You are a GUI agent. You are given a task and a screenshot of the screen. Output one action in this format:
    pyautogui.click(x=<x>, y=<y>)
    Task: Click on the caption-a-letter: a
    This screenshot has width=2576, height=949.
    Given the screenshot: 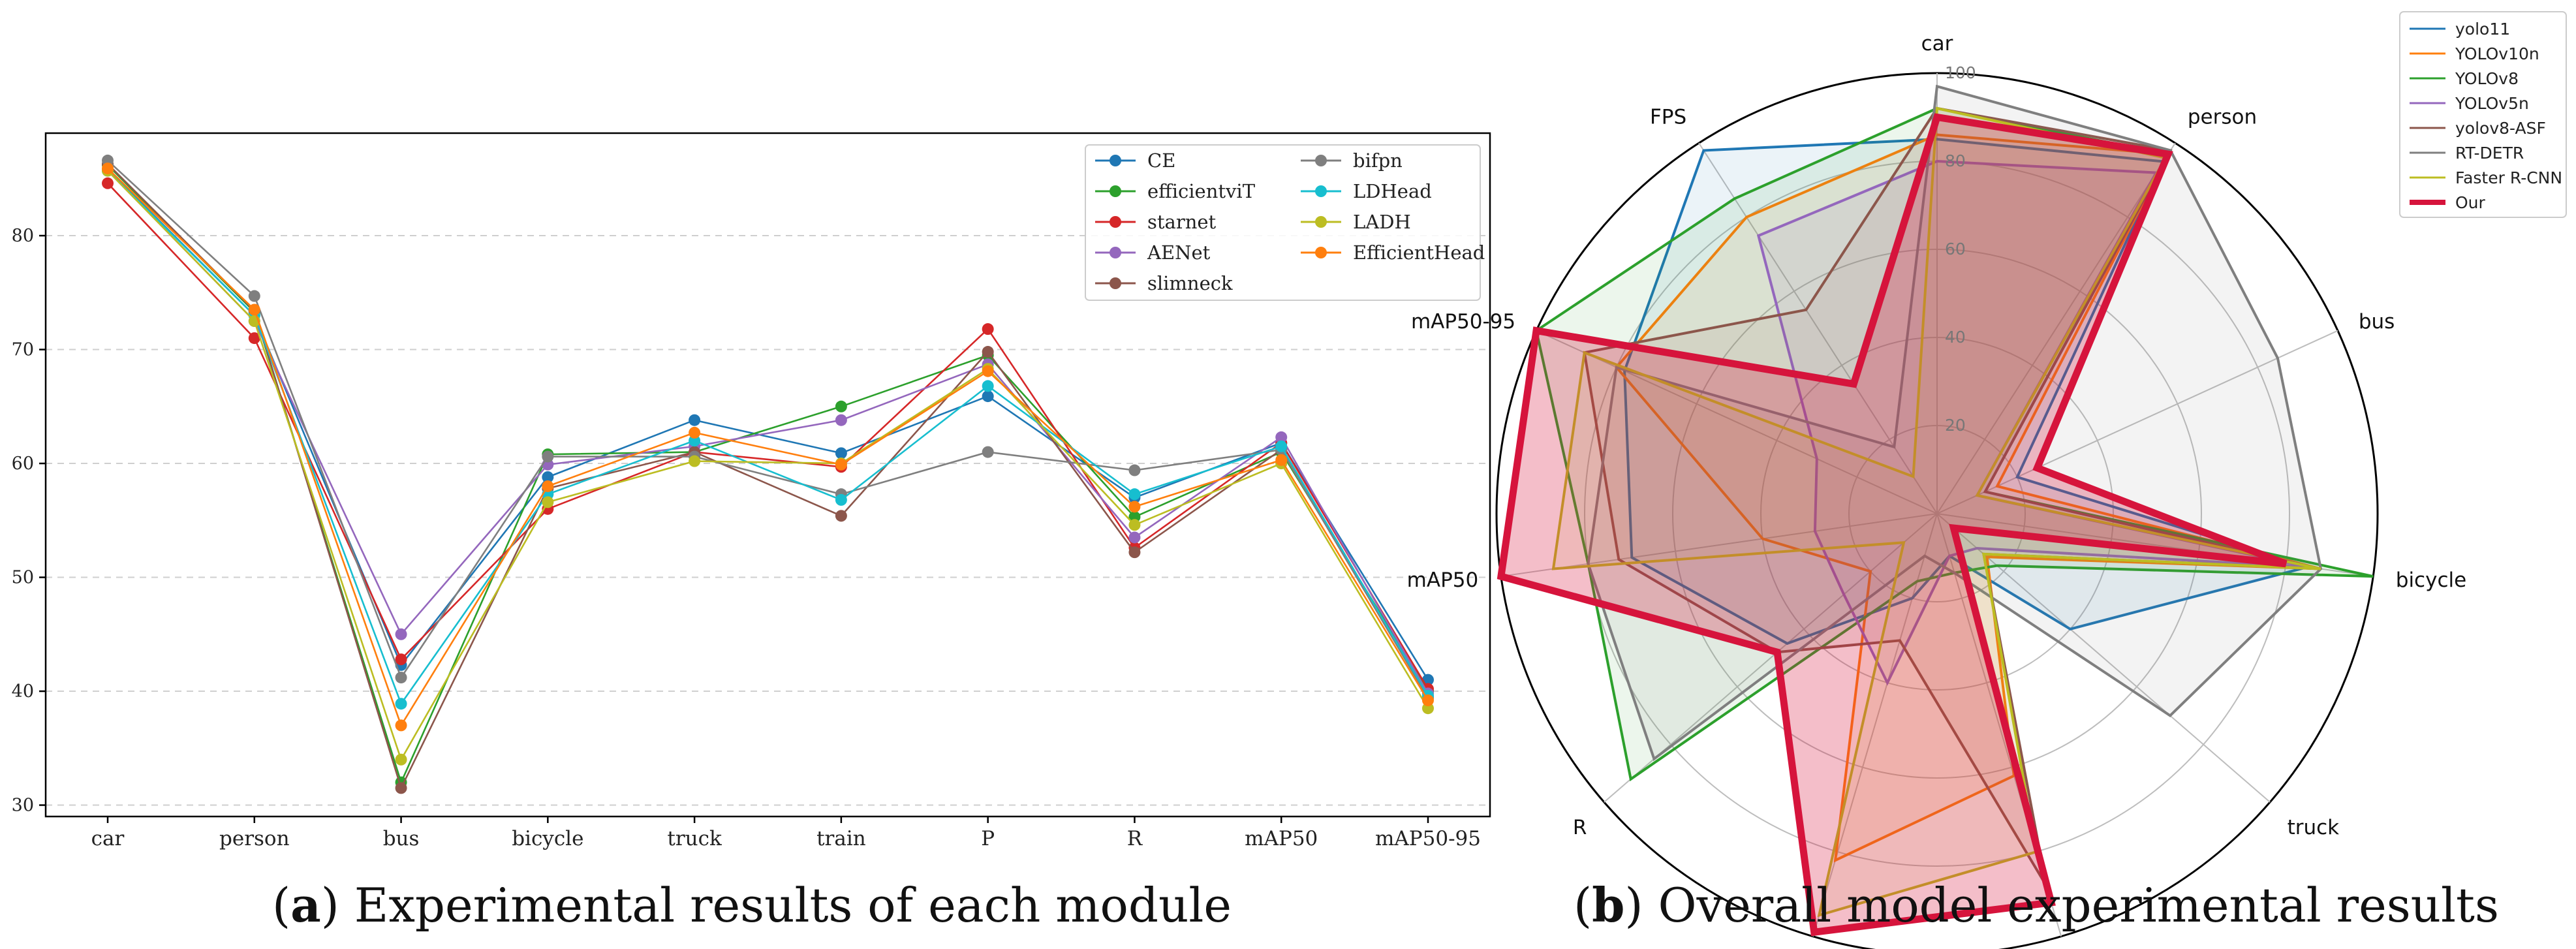 What is the action you would take?
    pyautogui.click(x=305, y=905)
    